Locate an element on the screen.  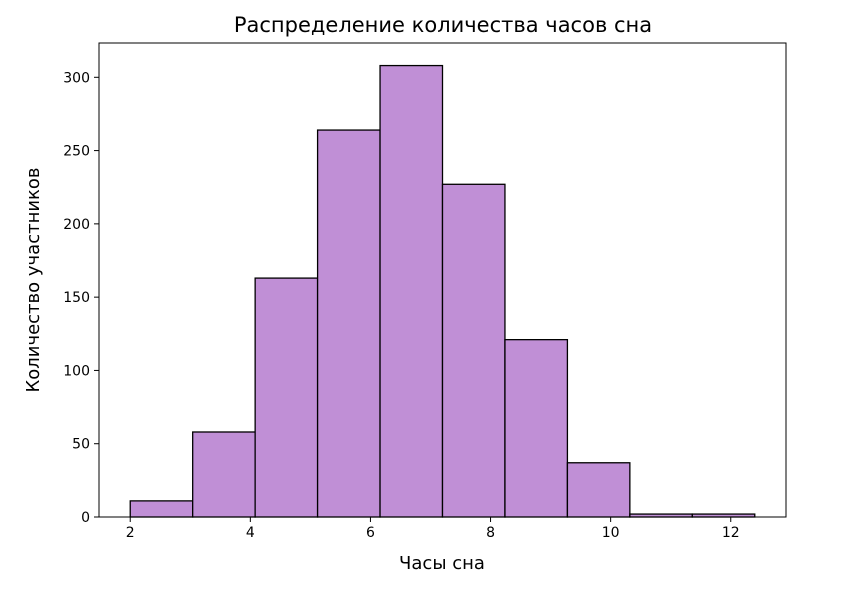
y-tick-label: 150 is located at coordinates (76, 298).